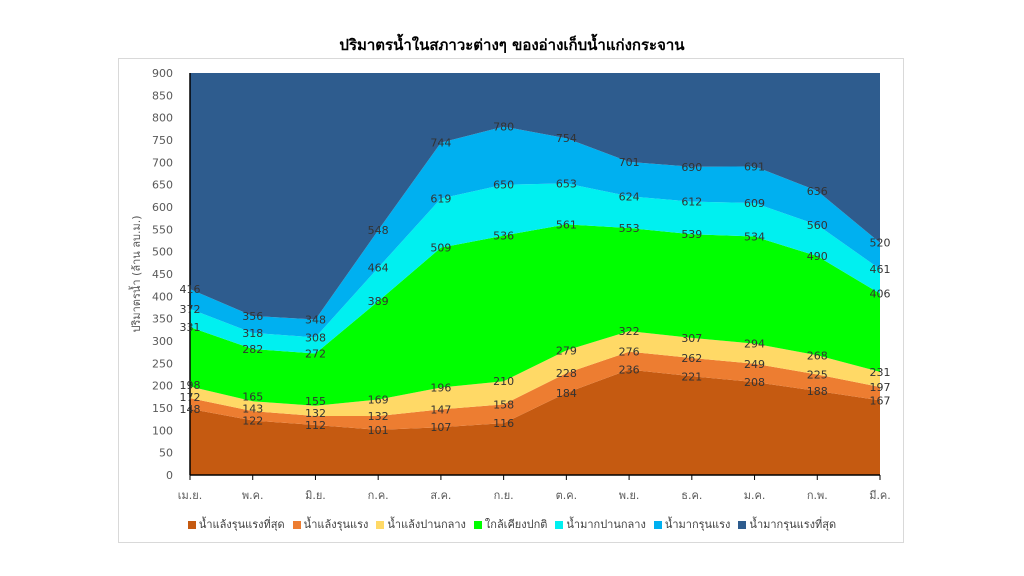 Image resolution: width=1024 pixels, height=576 pixels. Describe the element at coordinates (817, 256) in the screenshot. I see `data-label: 490` at that location.